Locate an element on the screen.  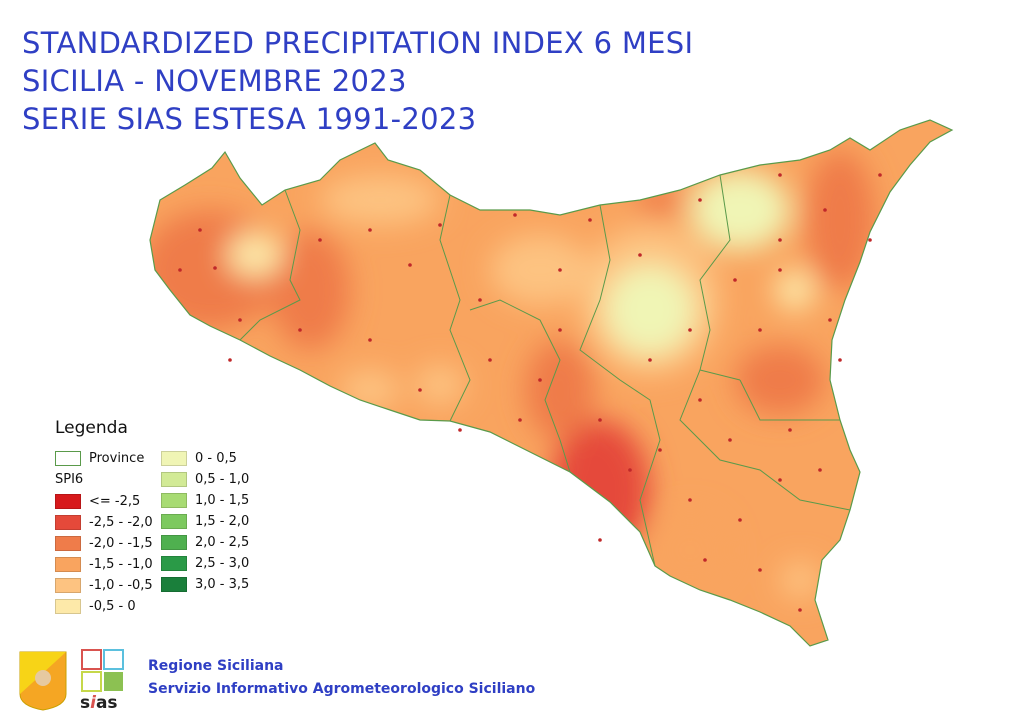
legend-class: -2,5 - -2,0 is located at coordinates (110, 522).